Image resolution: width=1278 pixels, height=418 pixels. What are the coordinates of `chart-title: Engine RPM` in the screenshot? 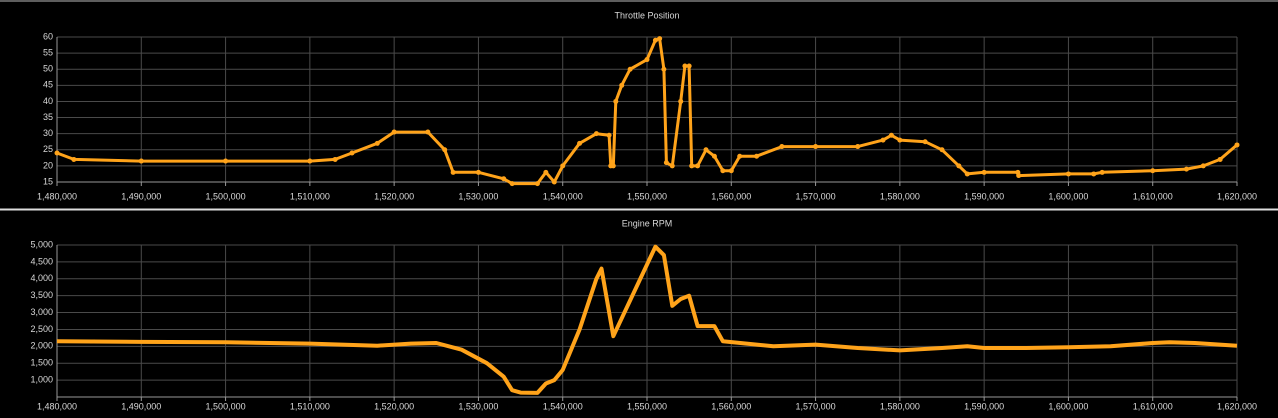 It's located at (647, 223).